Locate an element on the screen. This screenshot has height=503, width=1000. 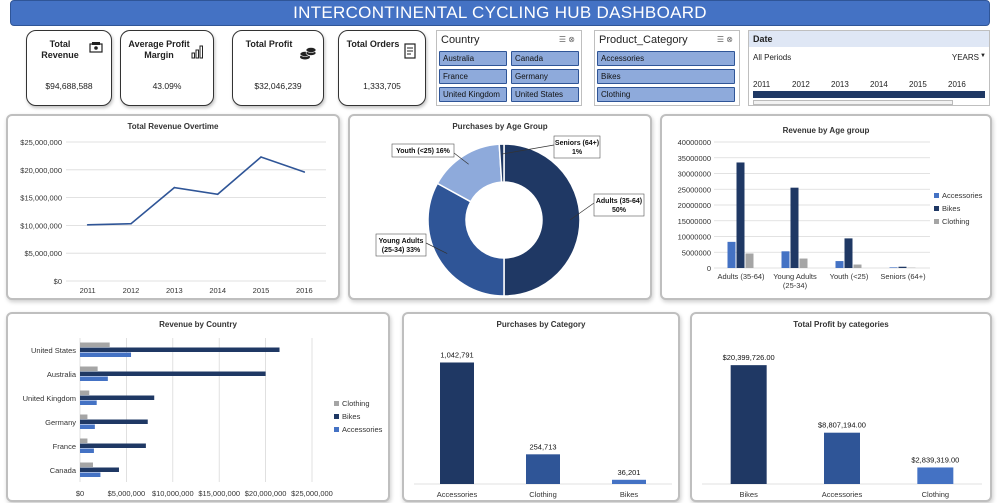
timeline-scrollbar is located at coordinates (853, 102).